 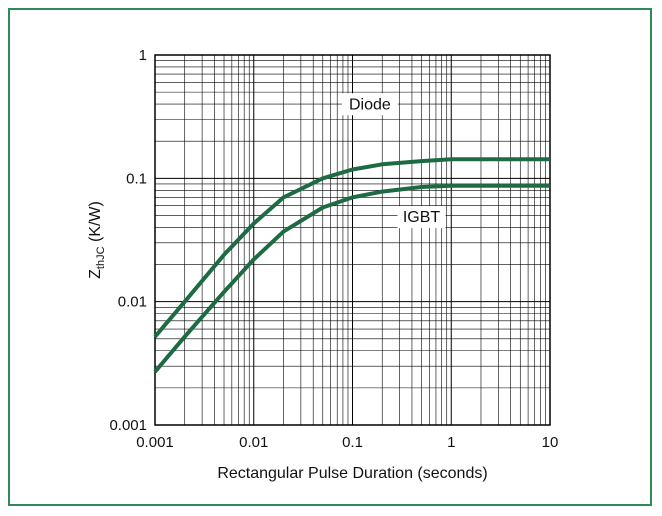 What do you see at coordinates (101, 257) in the screenshot?
I see `y-axis-title-subscript: thJC` at bounding box center [101, 257].